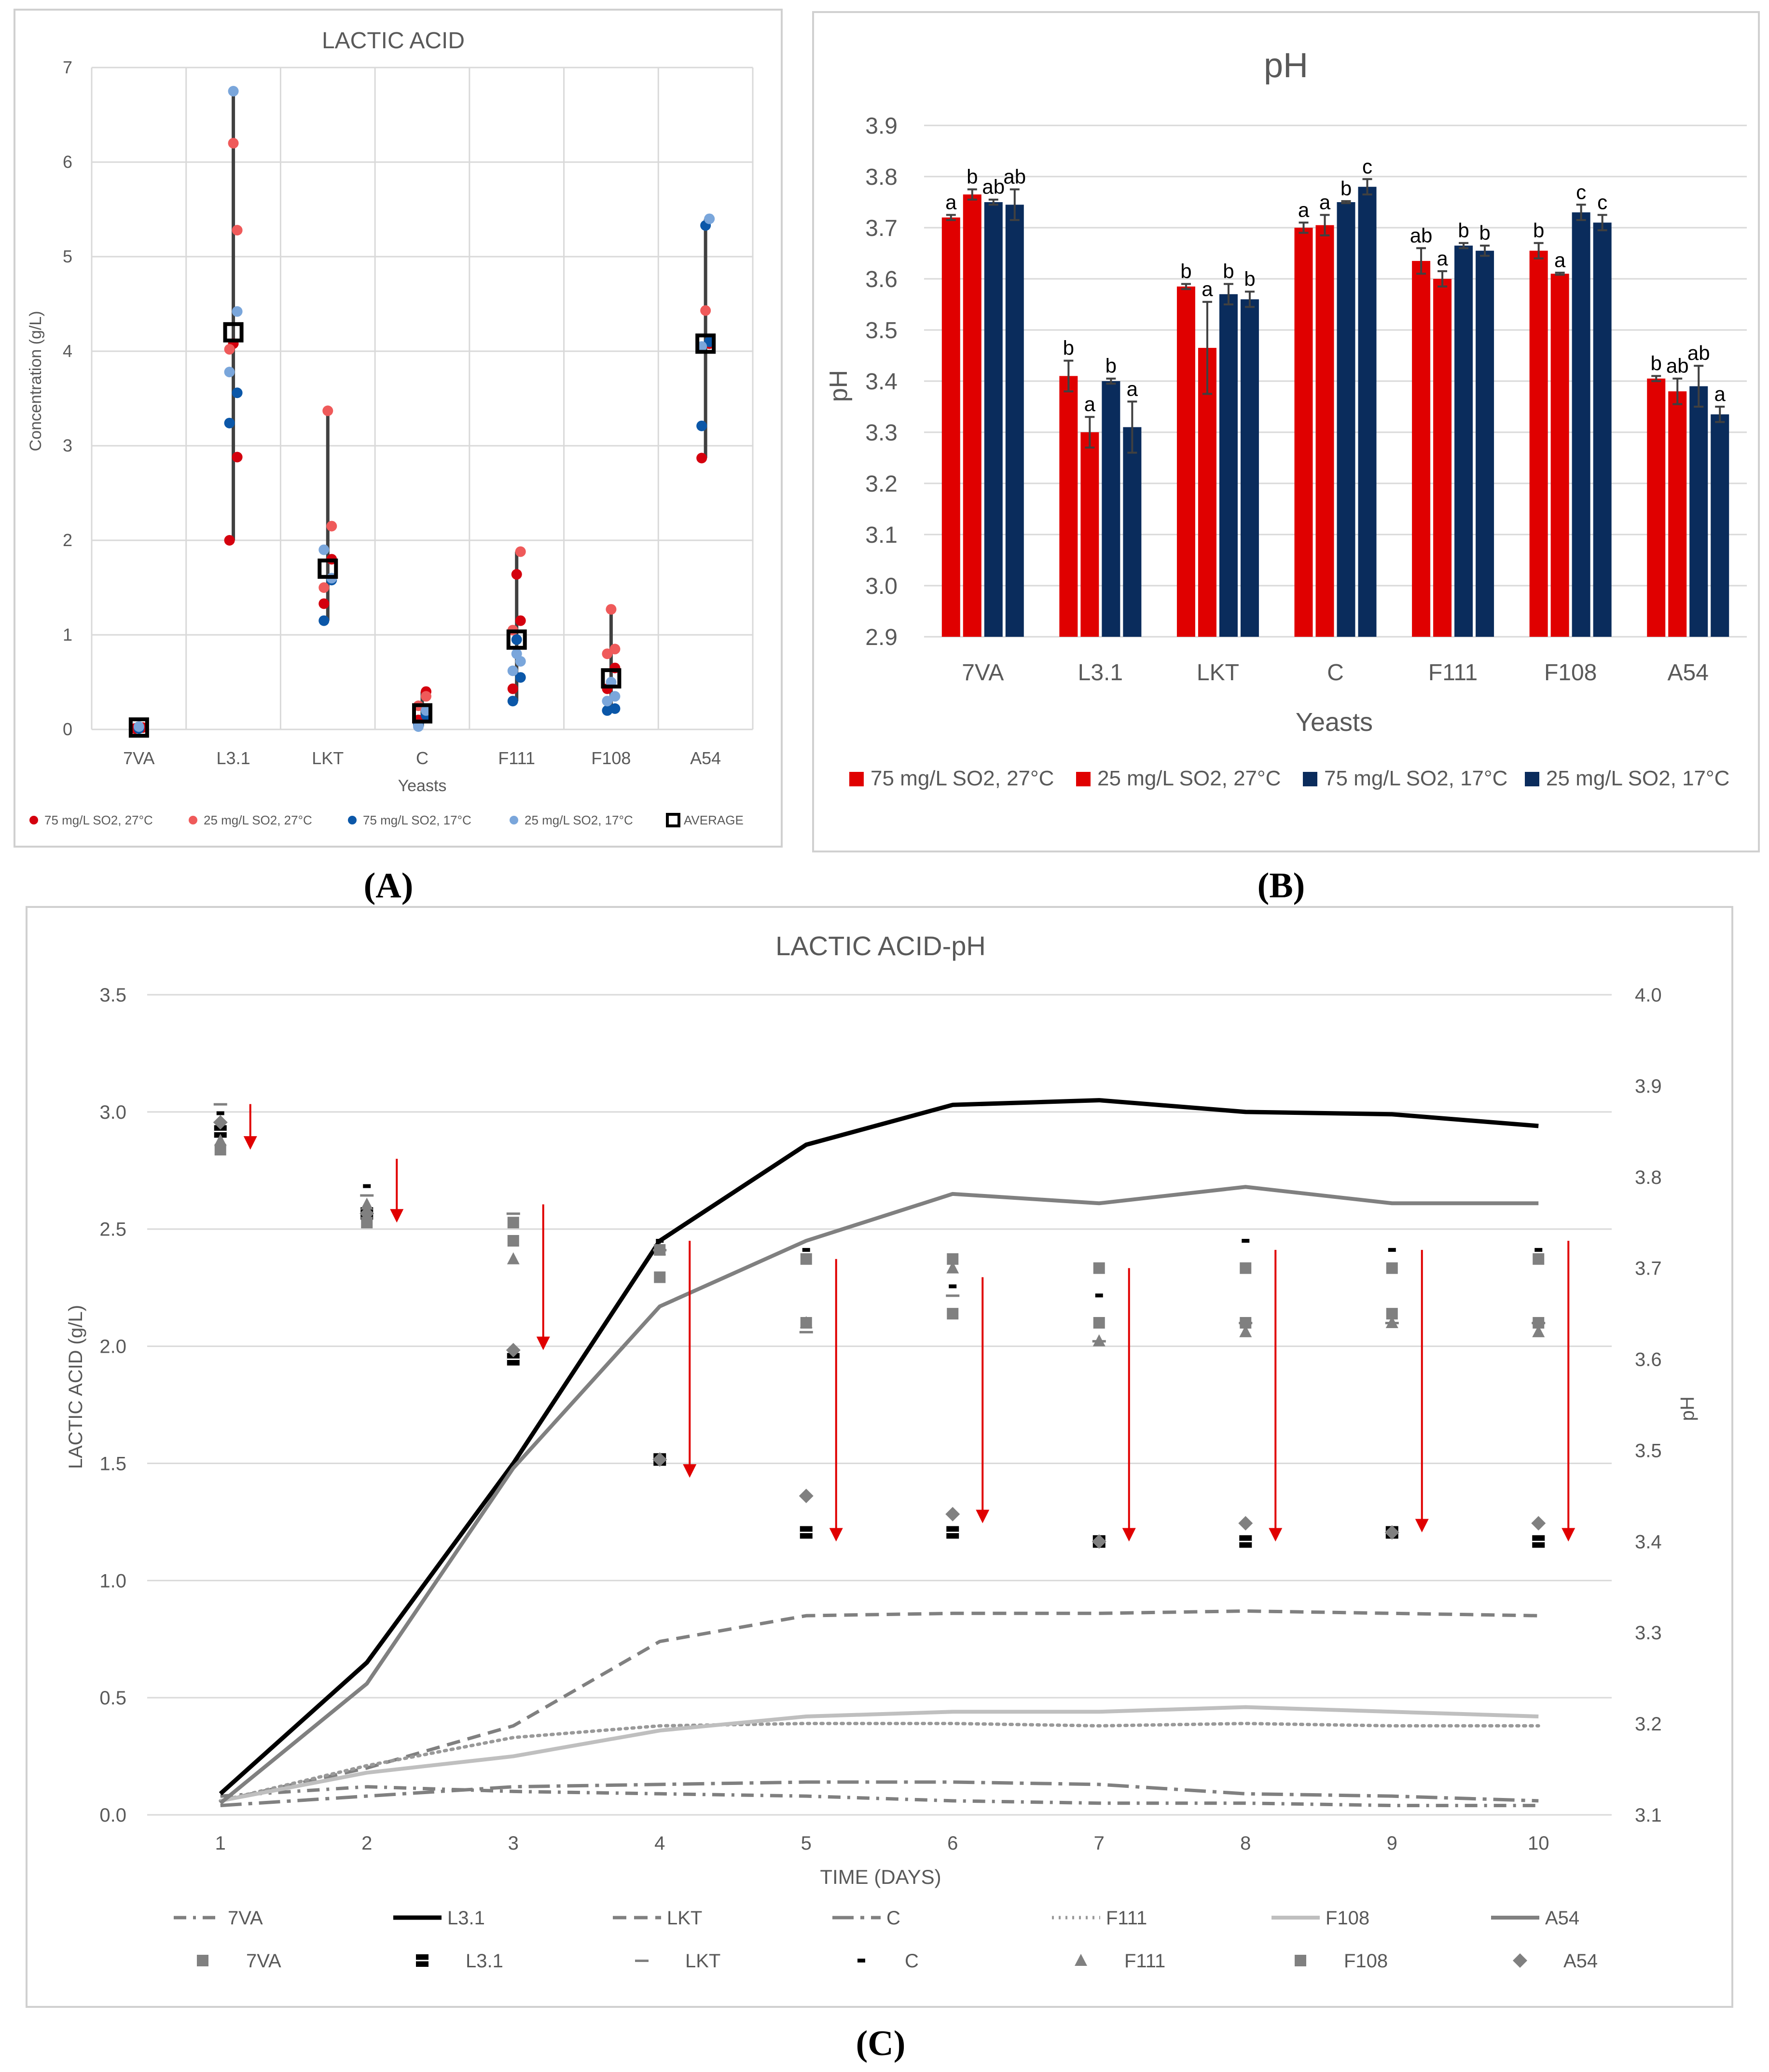  Describe the element at coordinates (881, 637) in the screenshot. I see `y-tick-label: 2.9` at that location.